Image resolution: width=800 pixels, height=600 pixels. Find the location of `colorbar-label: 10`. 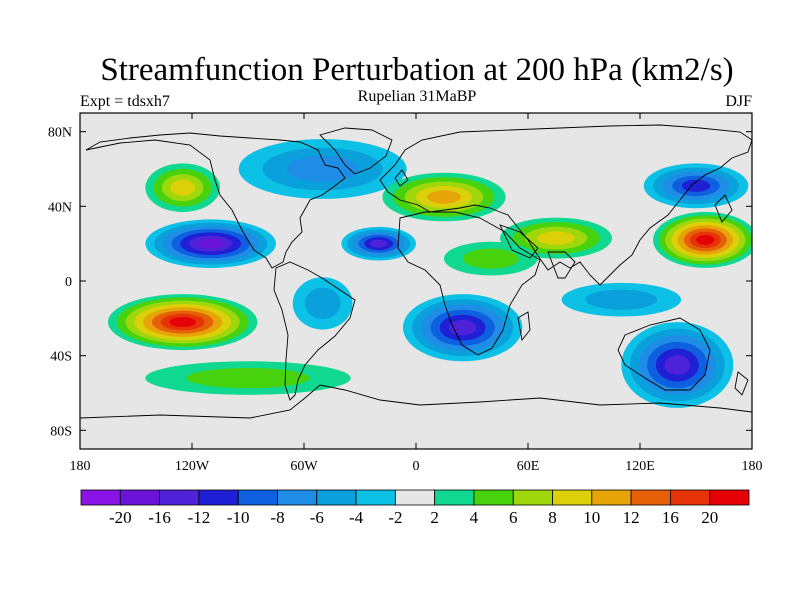

colorbar-label: 10 is located at coordinates (591, 517).